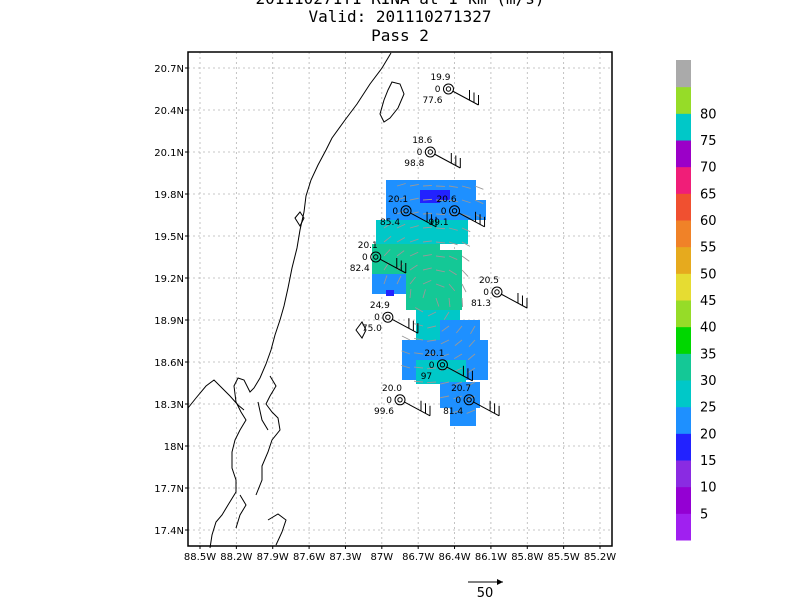 The image size is (800, 600). I want to click on colorbar-label: 75, so click(708, 141).